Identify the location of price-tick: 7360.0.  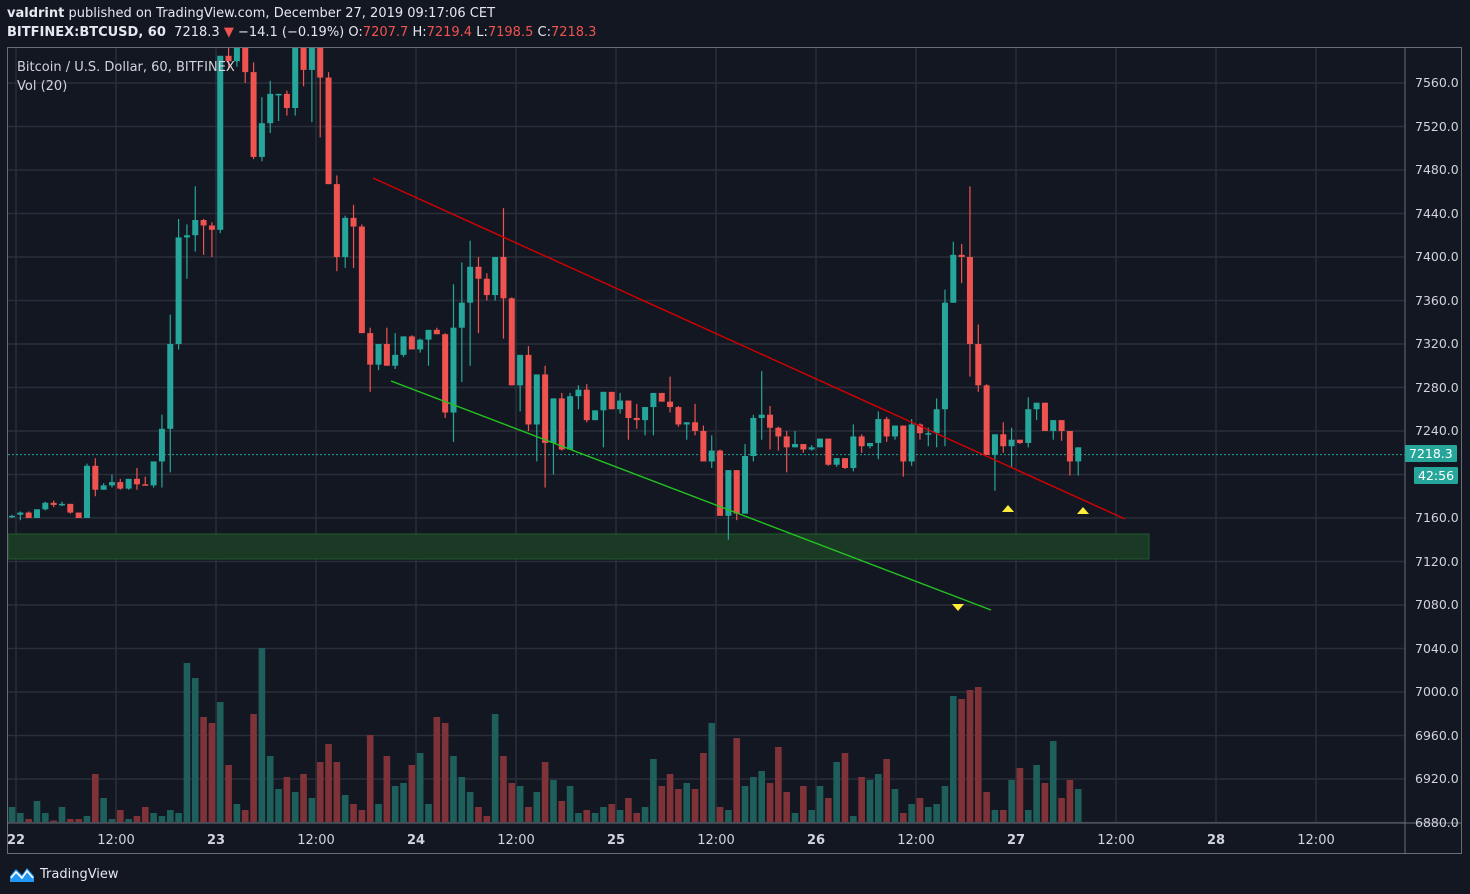
(1437, 300).